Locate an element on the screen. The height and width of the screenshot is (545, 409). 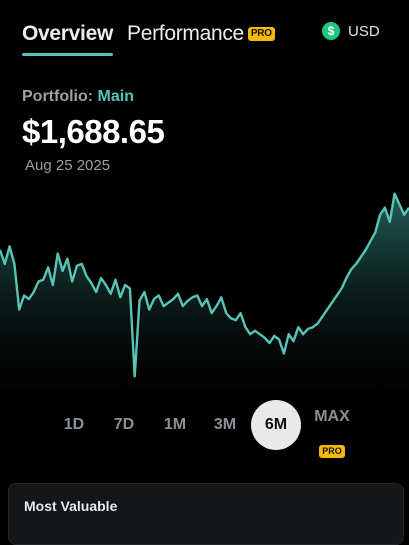
range-max-label: MAX is located at coordinates (332, 416).